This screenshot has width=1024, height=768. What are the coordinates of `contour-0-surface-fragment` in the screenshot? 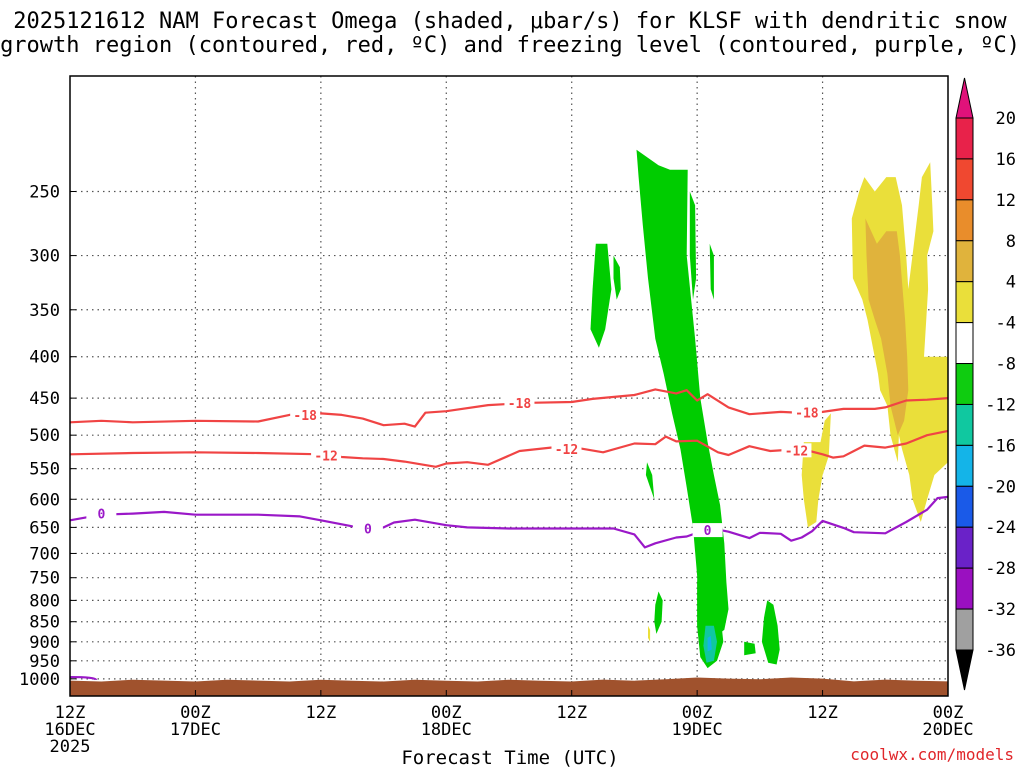 It's located at (83, 678).